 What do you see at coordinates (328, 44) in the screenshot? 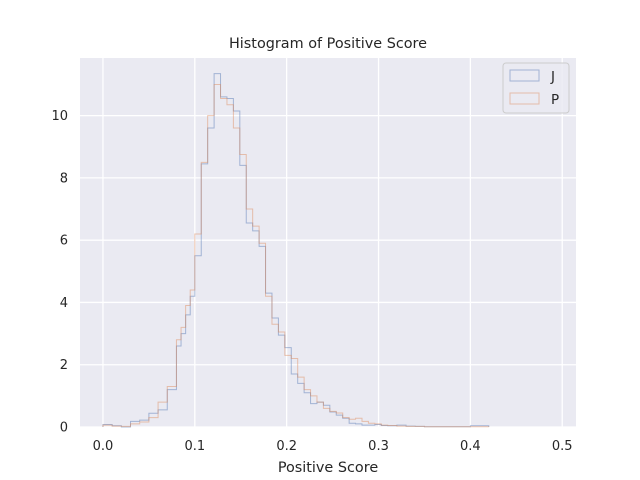
I see `chart-title: Histogram of Positive Score` at bounding box center [328, 44].